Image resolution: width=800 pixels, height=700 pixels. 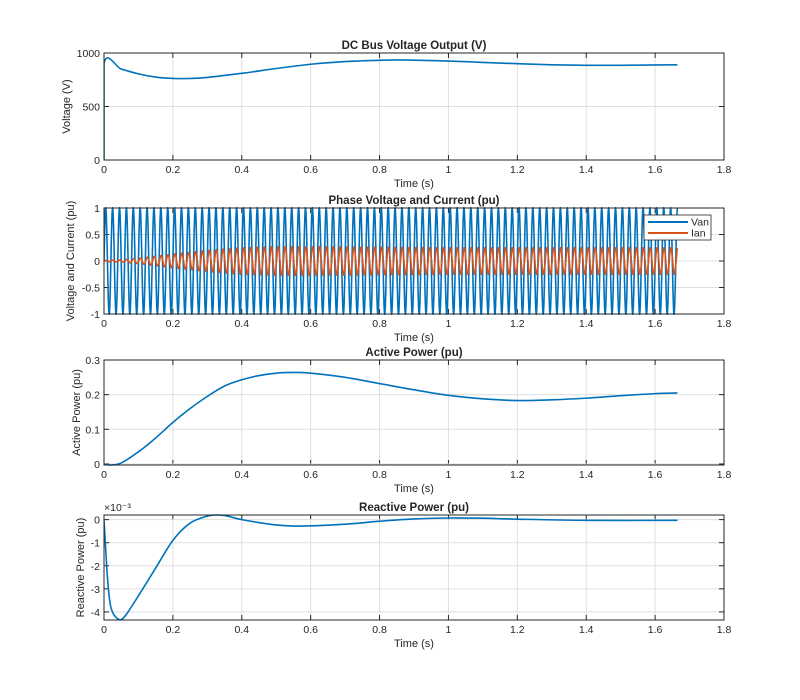 I want to click on y-tick-label: 0.2, so click(x=92, y=396).